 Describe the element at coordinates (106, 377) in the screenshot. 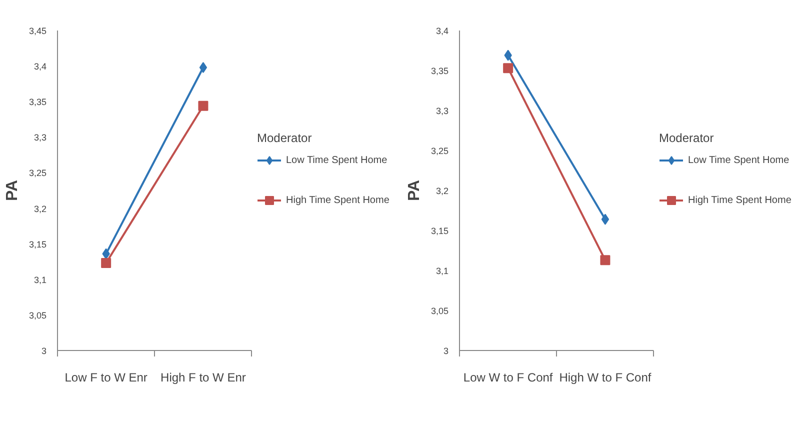

I see `x-tick-label: Low F to W Enr` at that location.